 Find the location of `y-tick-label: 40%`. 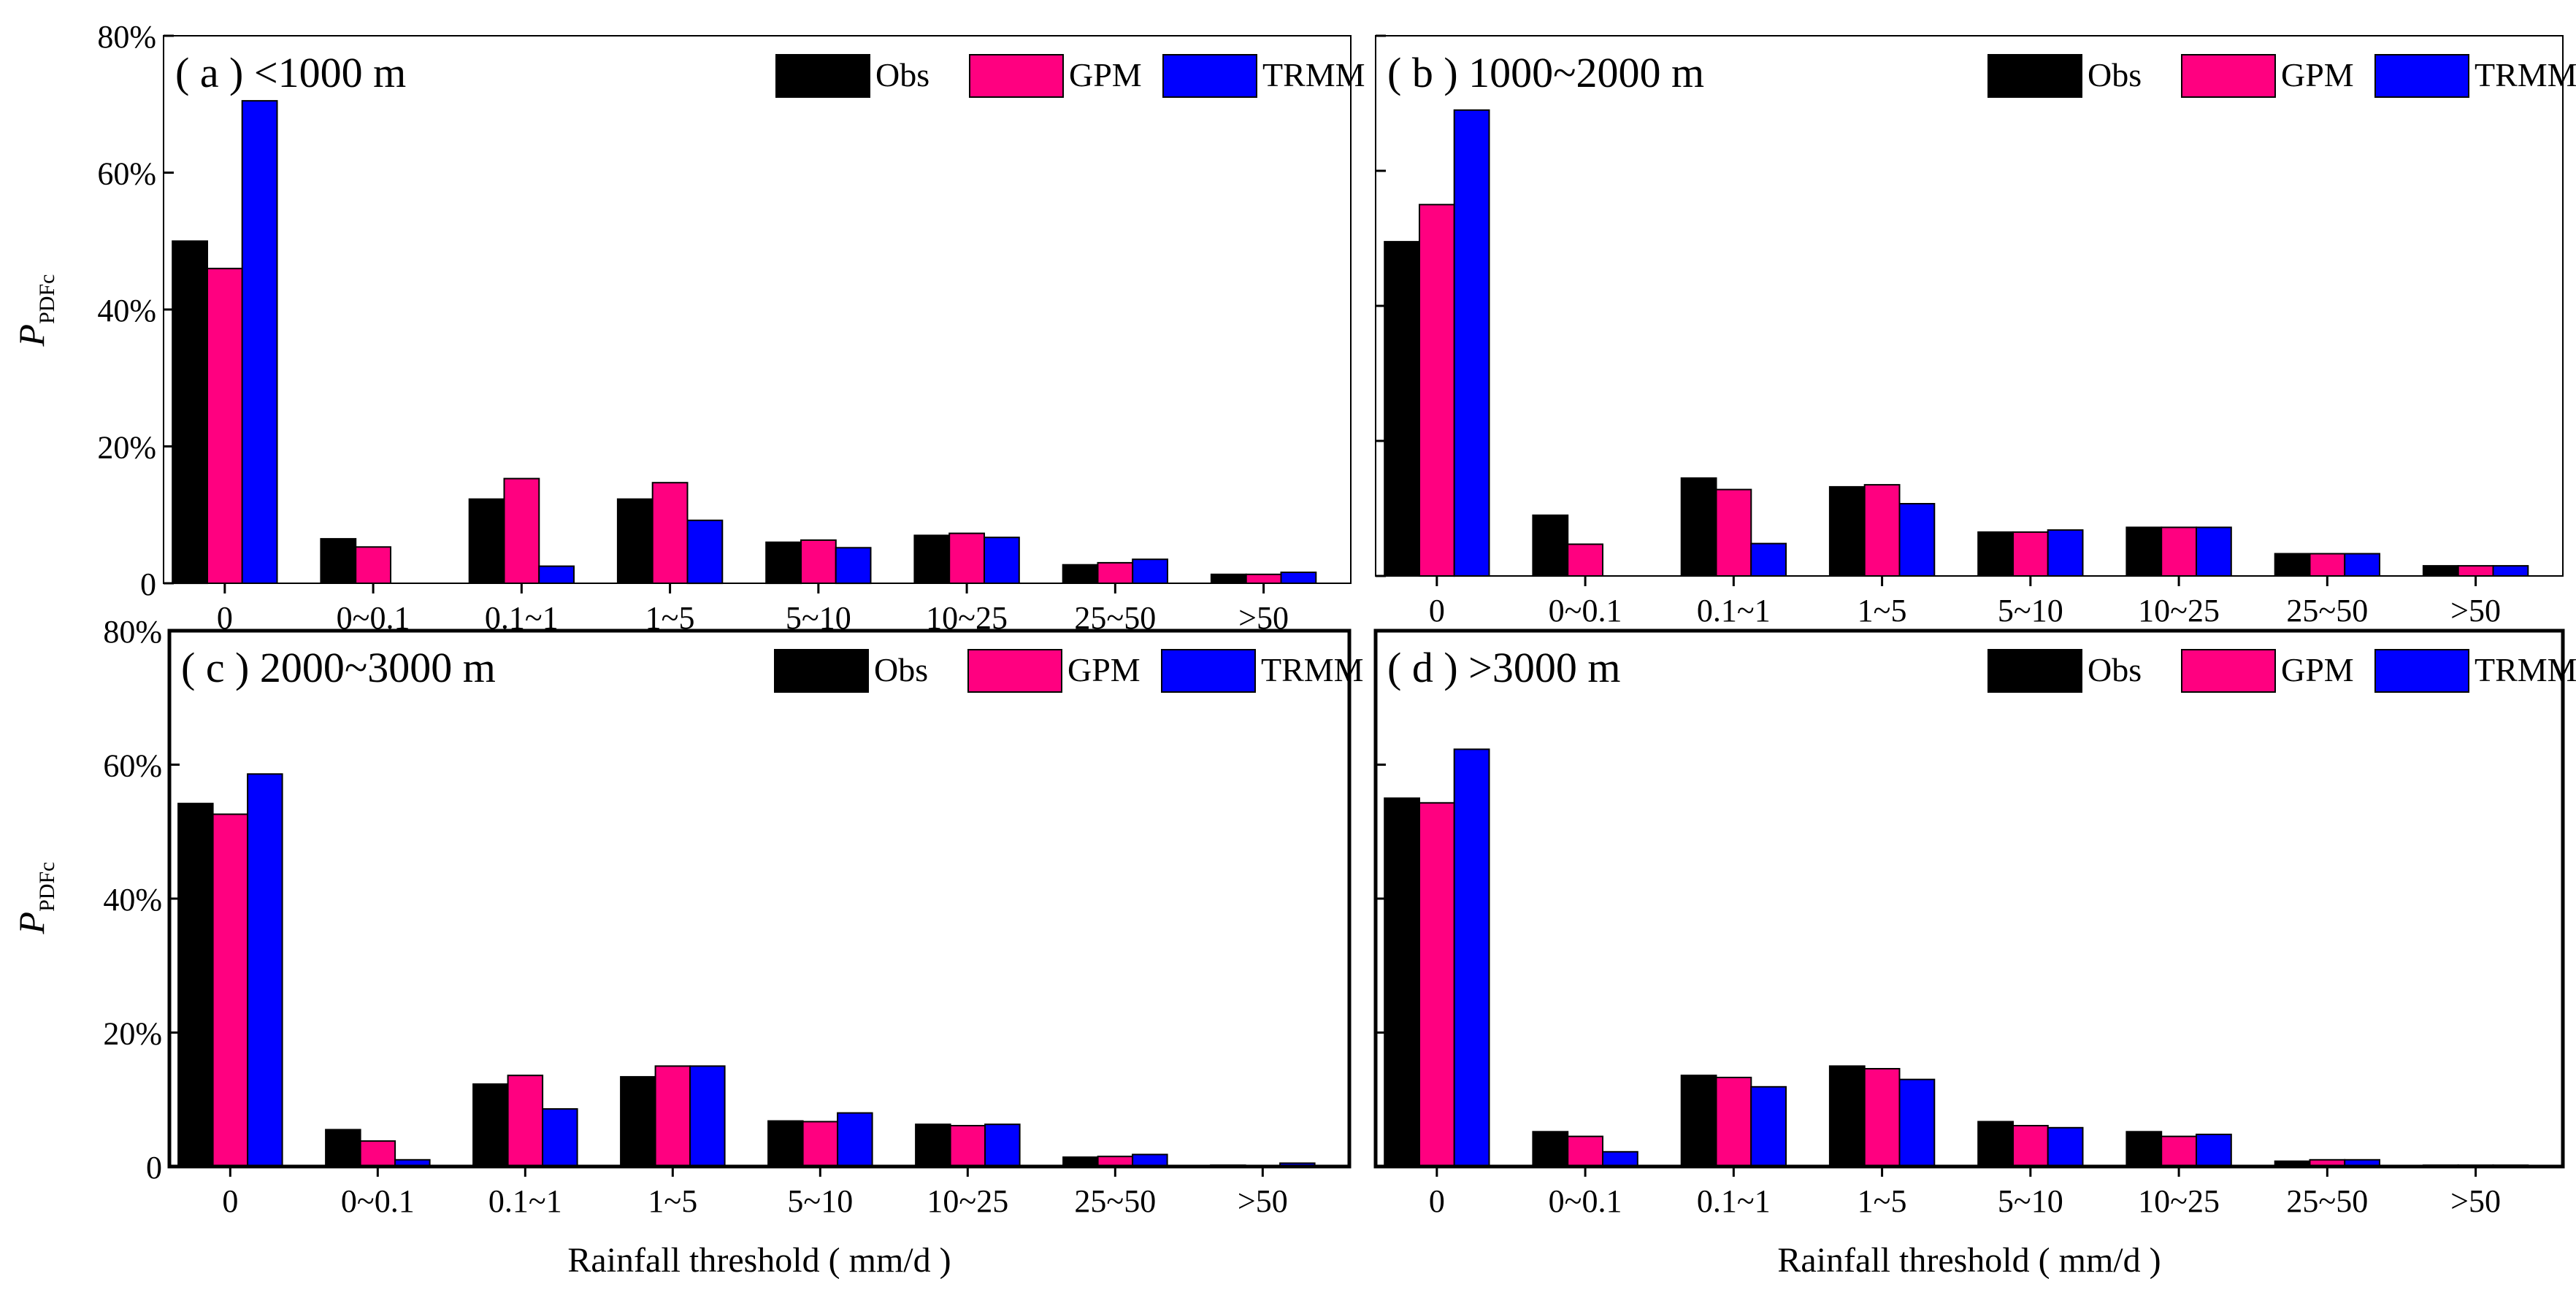

y-tick-label: 40% is located at coordinates (132, 900).